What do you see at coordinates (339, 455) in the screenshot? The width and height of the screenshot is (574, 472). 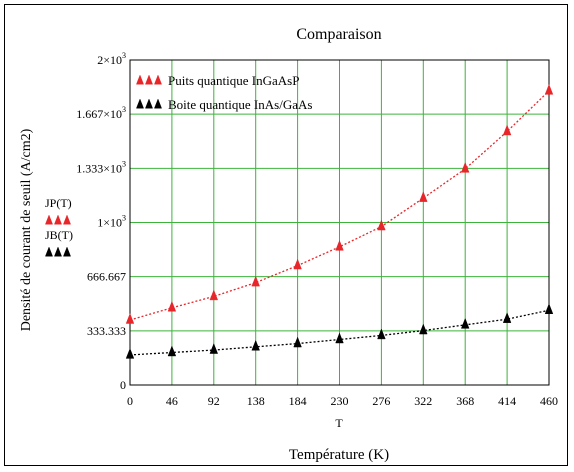 I see `x-axis-label: Température (K)` at bounding box center [339, 455].